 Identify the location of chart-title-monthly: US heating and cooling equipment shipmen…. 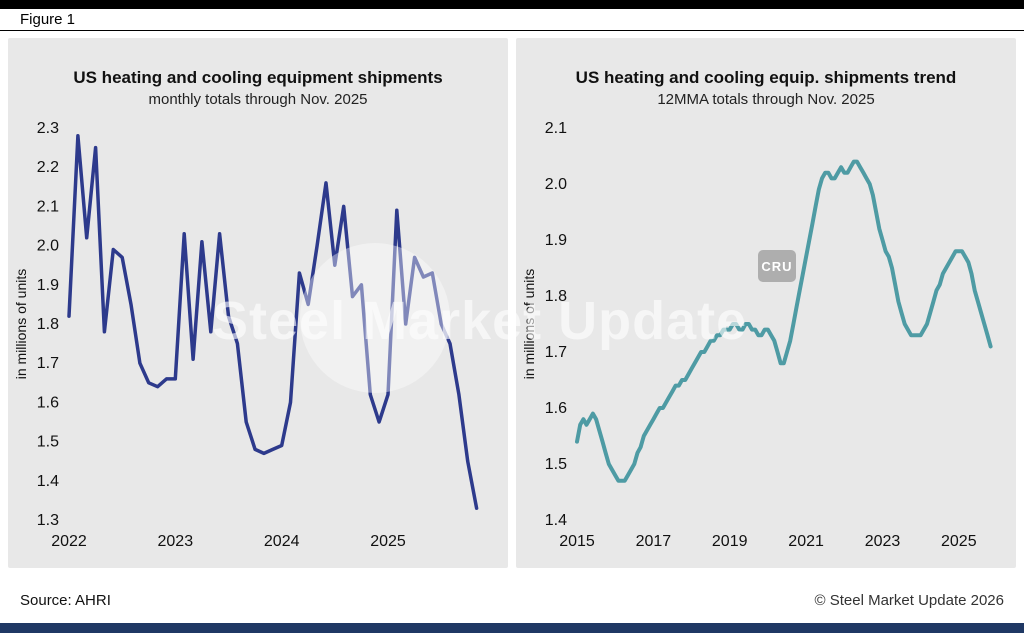
(258, 77).